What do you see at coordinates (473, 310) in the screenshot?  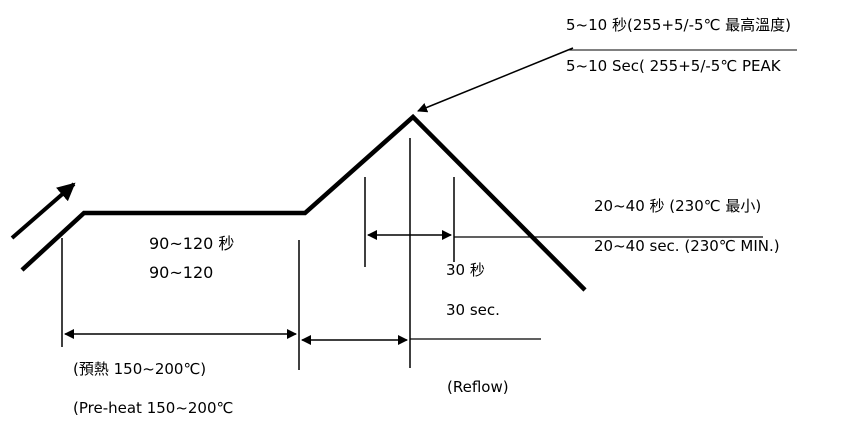 I see `ramp-time-label-en: 30 sec.` at bounding box center [473, 310].